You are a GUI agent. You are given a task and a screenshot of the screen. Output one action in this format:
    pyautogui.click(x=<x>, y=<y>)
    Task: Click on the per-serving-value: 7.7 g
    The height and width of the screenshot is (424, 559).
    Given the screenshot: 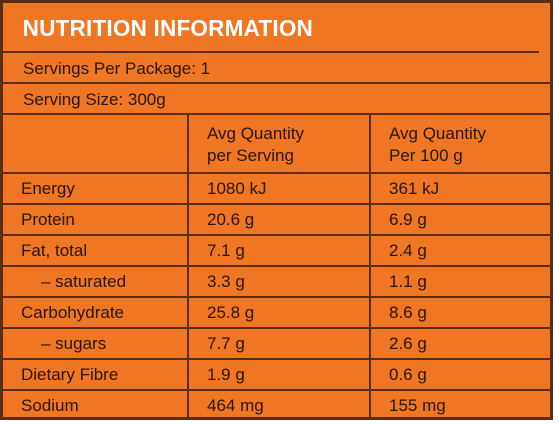 What is the action you would take?
    pyautogui.click(x=279, y=344)
    